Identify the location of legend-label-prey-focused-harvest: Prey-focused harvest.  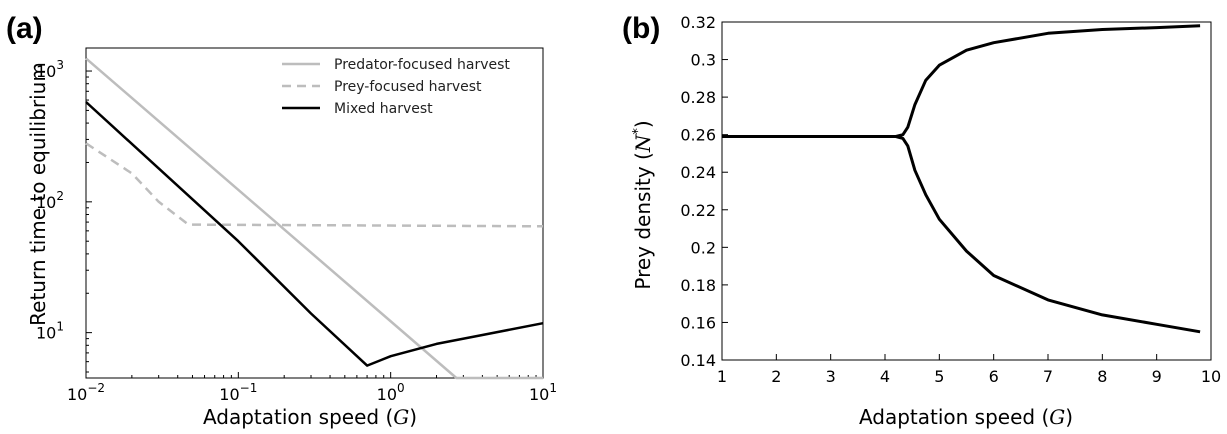
(408, 87).